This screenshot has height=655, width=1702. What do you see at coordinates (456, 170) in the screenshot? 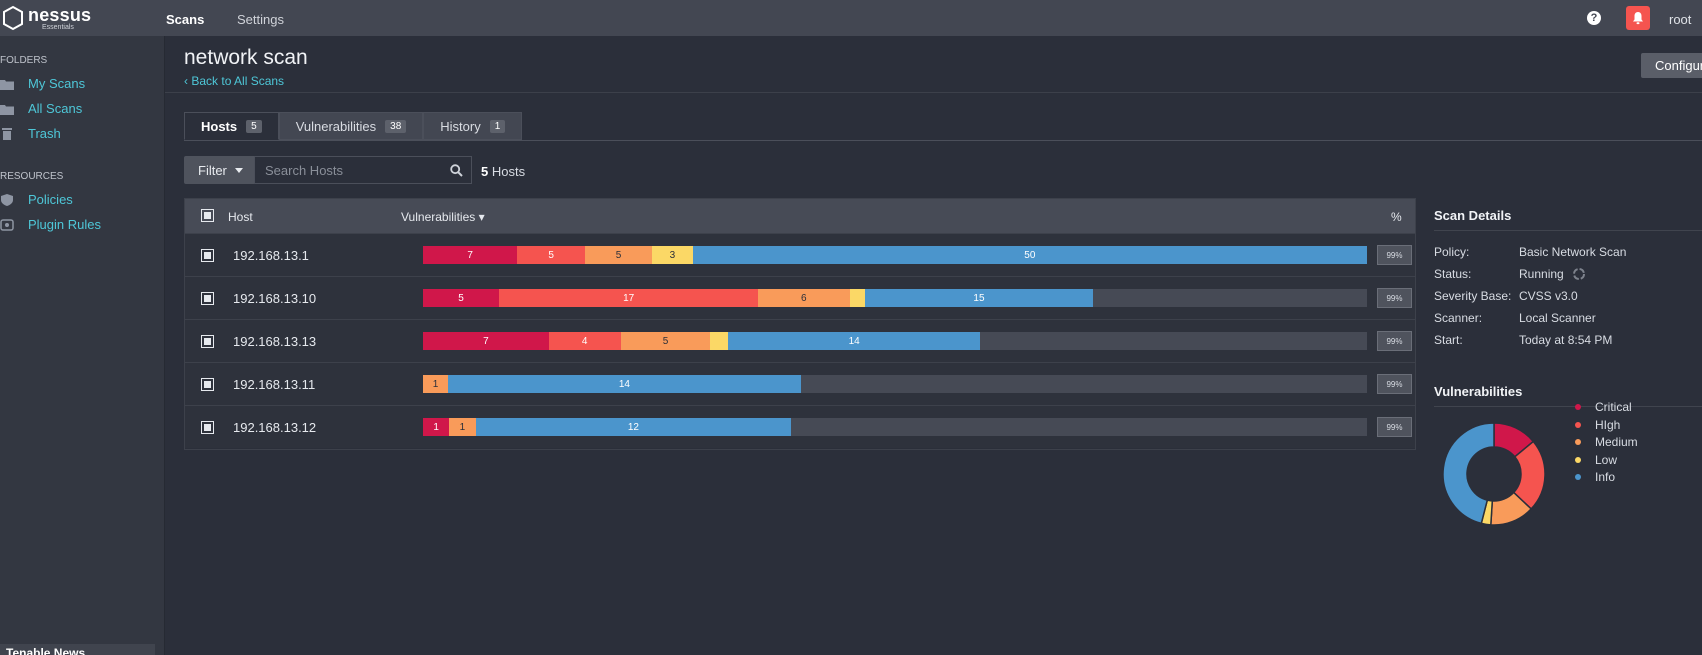
I see `search-icon` at bounding box center [456, 170].